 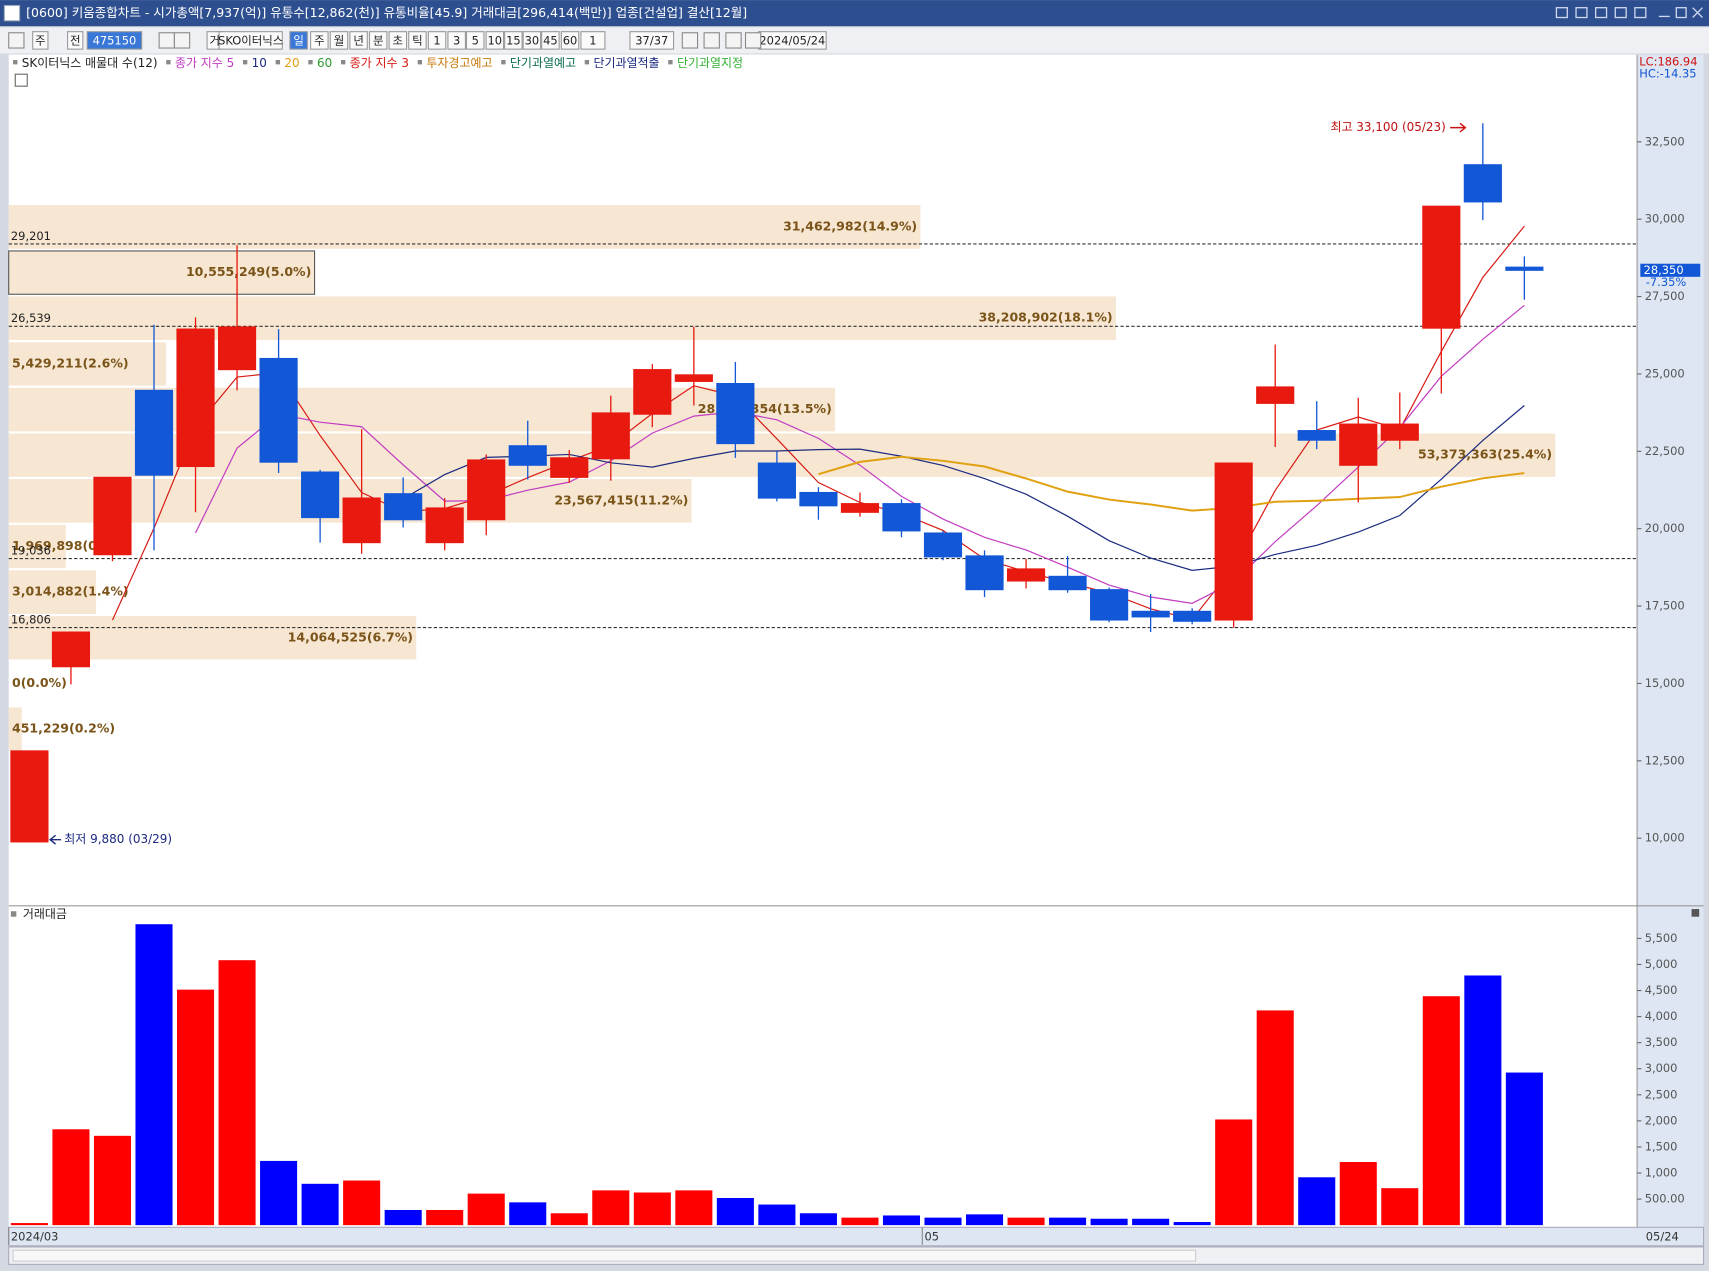 I want to click on legend-label: 60, so click(x=324, y=63).